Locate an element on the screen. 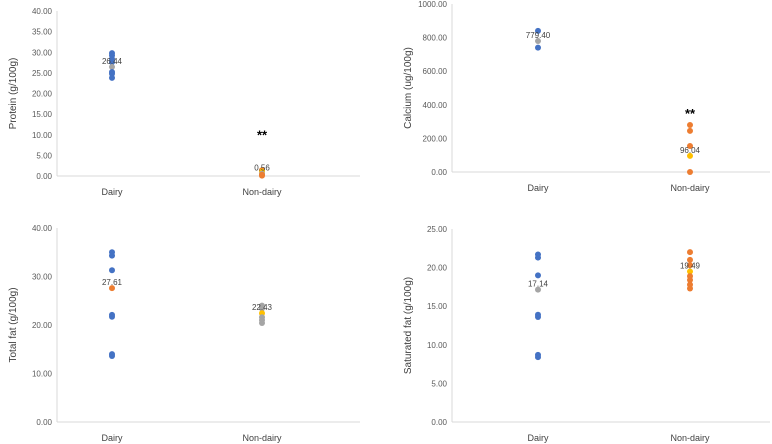 The image size is (772, 444). y-tick-label: 600.00 is located at coordinates (435, 71).